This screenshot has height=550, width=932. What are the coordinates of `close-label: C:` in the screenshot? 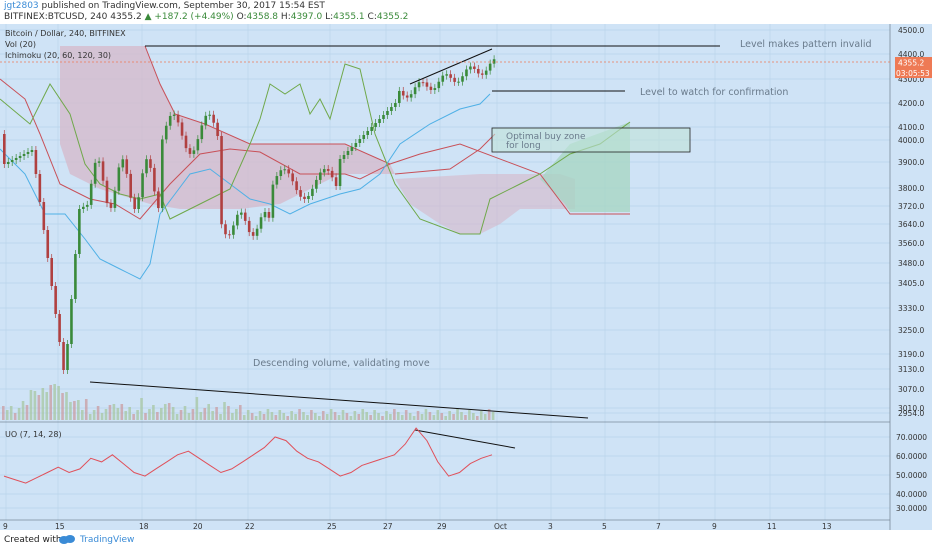 It's located at (372, 17).